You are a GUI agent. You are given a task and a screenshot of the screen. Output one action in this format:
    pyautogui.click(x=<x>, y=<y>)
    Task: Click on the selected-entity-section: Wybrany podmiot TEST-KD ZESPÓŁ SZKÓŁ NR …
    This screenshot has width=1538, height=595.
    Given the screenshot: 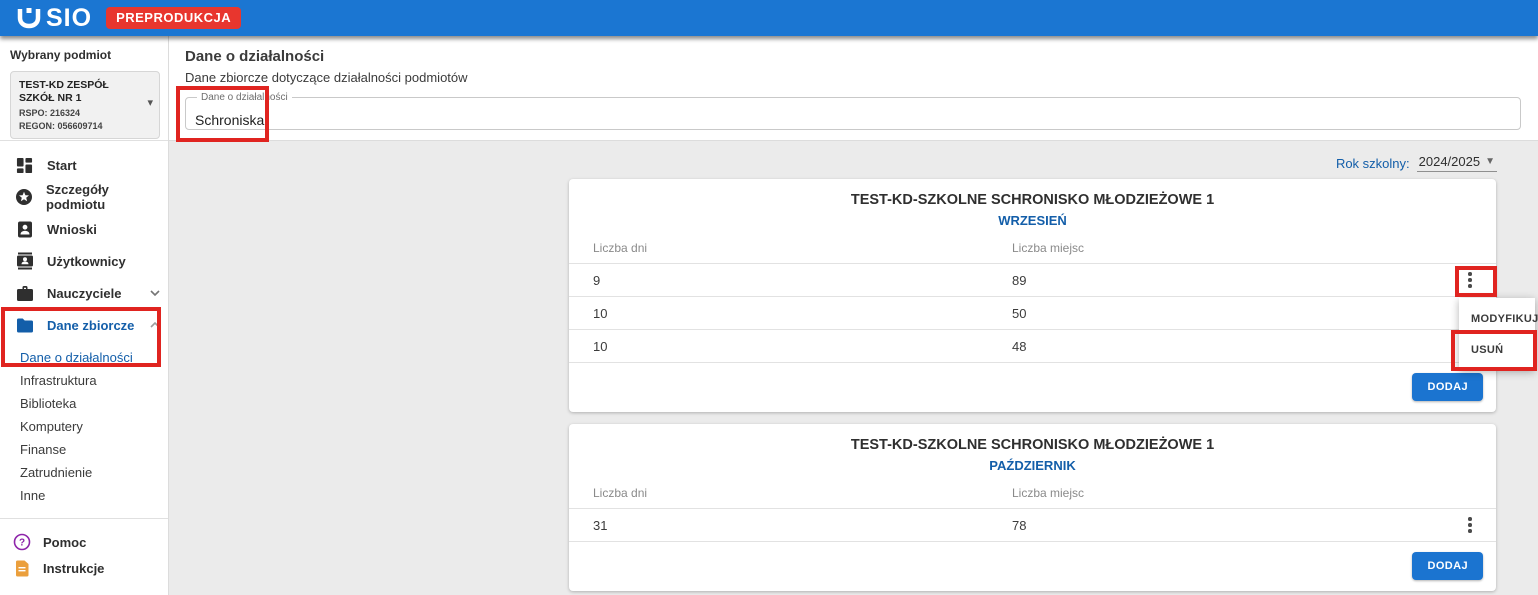 What is the action you would take?
    pyautogui.click(x=84, y=88)
    